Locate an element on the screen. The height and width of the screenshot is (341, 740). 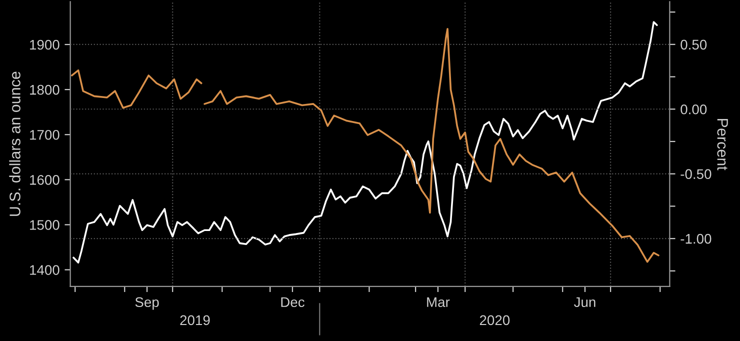
y2-tick-label: 0.50 is located at coordinates (693, 45).